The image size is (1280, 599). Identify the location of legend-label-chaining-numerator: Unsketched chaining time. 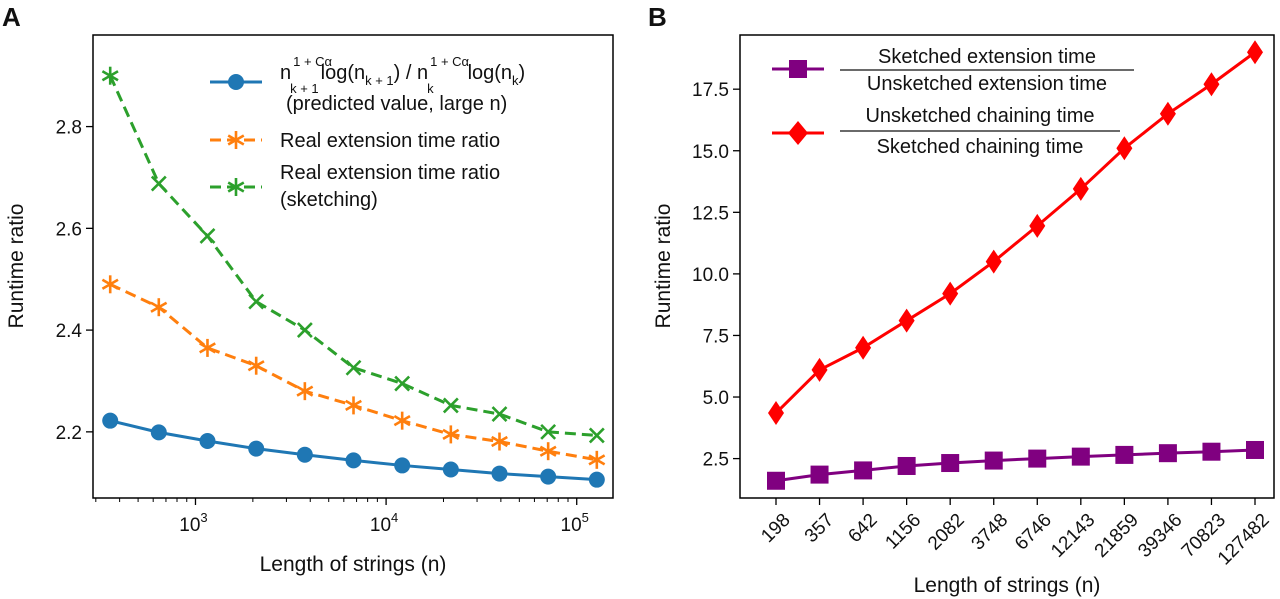
(979, 116).